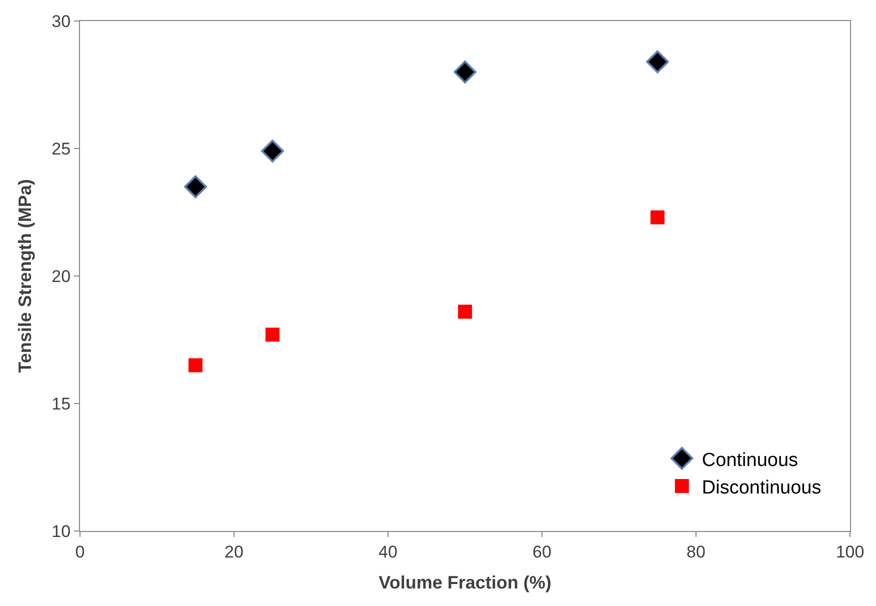  What do you see at coordinates (61, 404) in the screenshot?
I see `y-tick-label: 15` at bounding box center [61, 404].